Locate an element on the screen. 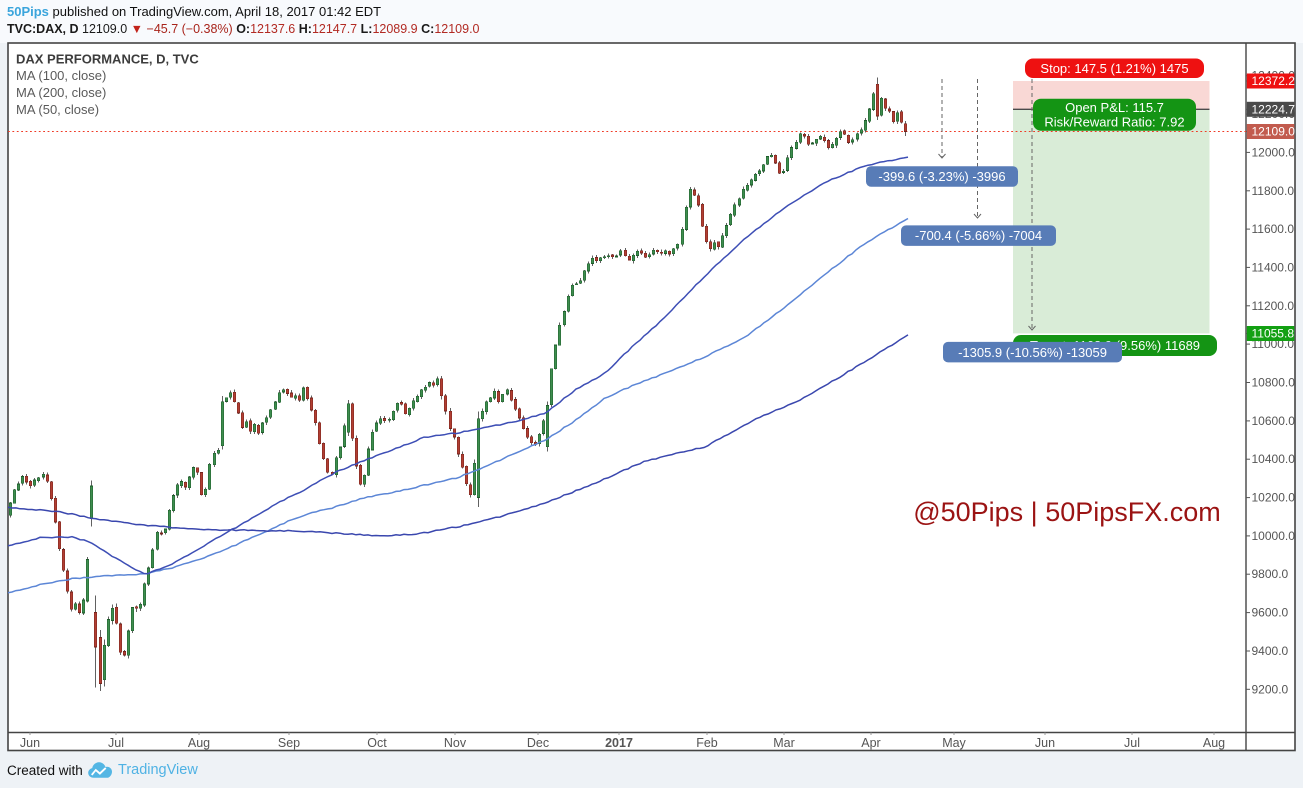 The image size is (1303, 788). svg-text: 11200.0 is located at coordinates (1273, 306).